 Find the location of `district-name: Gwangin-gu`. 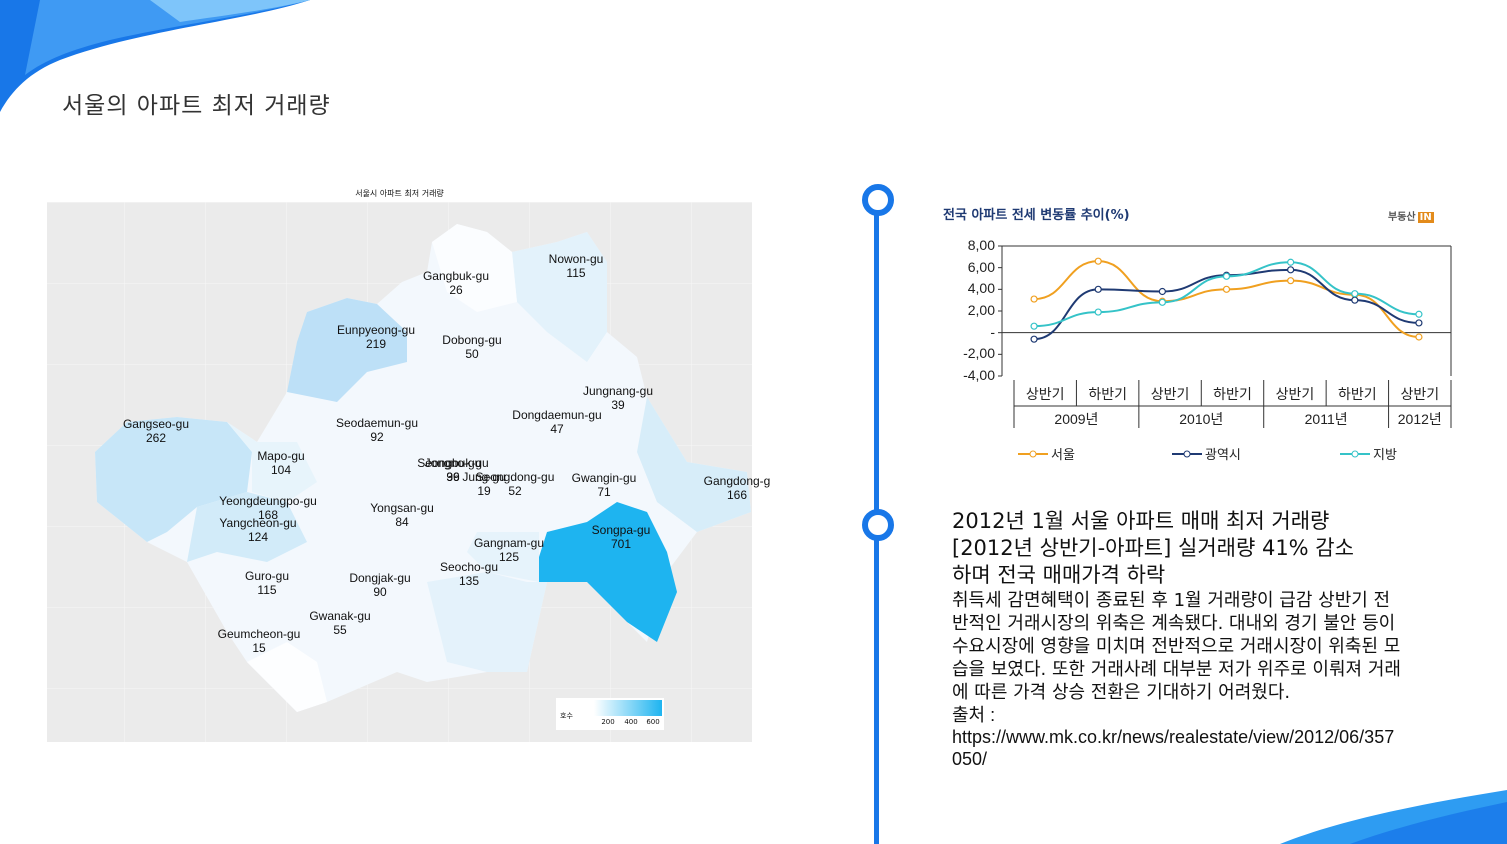

district-name: Gwangin-gu is located at coordinates (604, 478).